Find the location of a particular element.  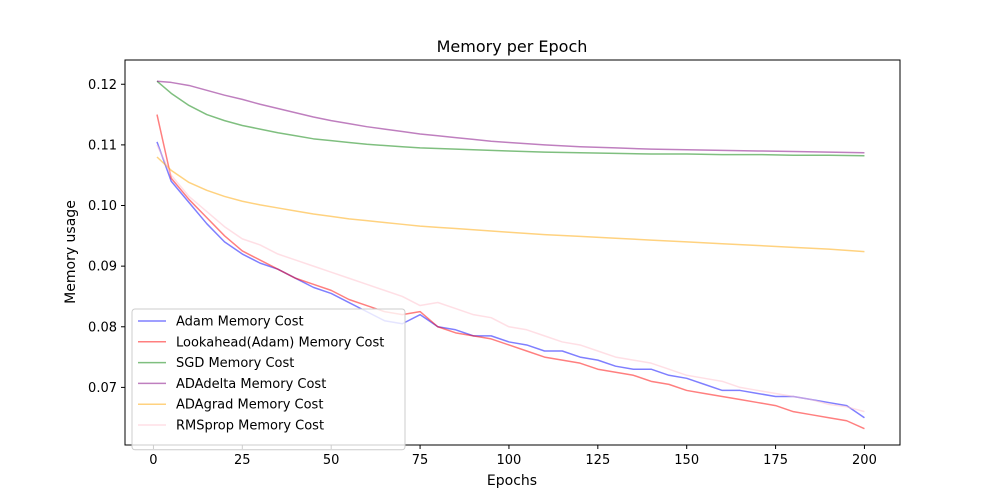

y-tick-label-1: 0.08 is located at coordinates (102, 327).